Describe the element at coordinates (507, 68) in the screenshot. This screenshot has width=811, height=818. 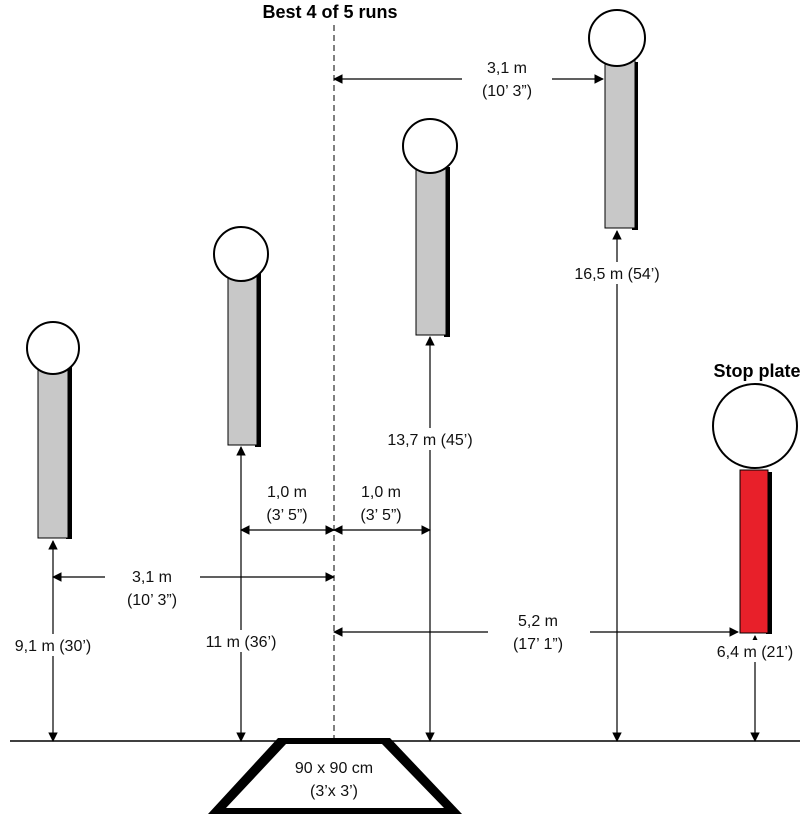
I see `spacing-right-top-metric: 3,1 m` at that location.